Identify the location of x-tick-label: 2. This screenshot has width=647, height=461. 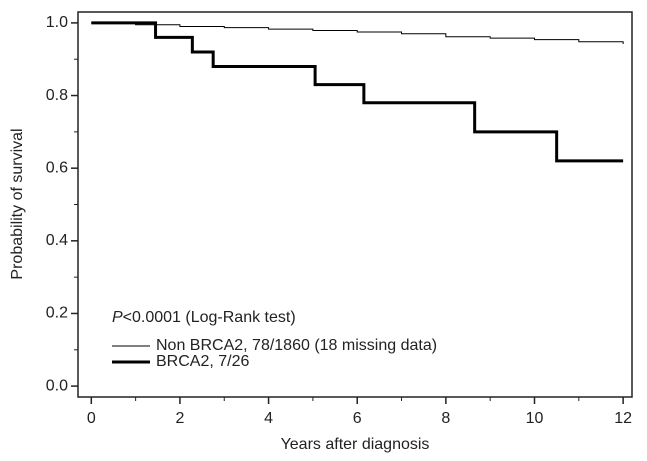
(179, 418).